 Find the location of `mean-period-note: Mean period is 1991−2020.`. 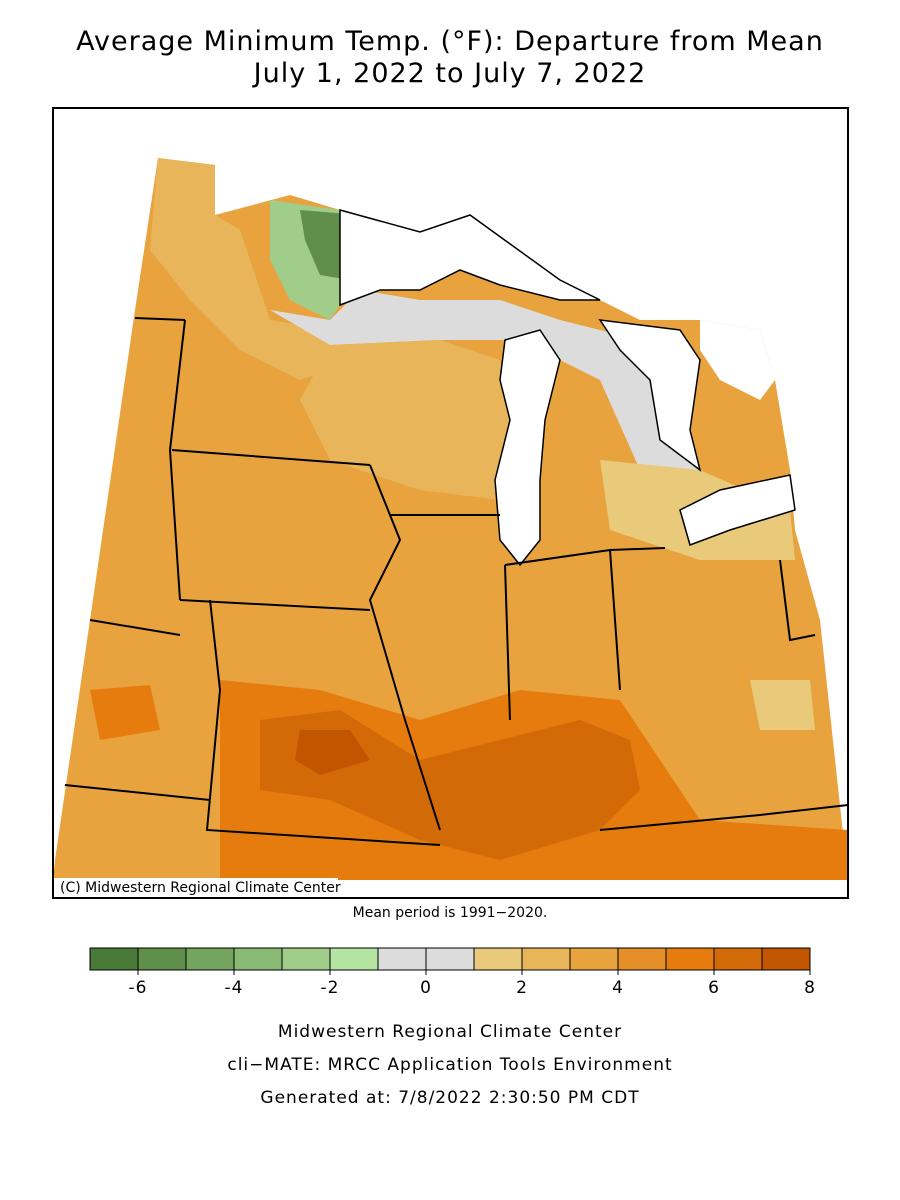

mean-period-note: Mean period is 1991−2020. is located at coordinates (450, 913).